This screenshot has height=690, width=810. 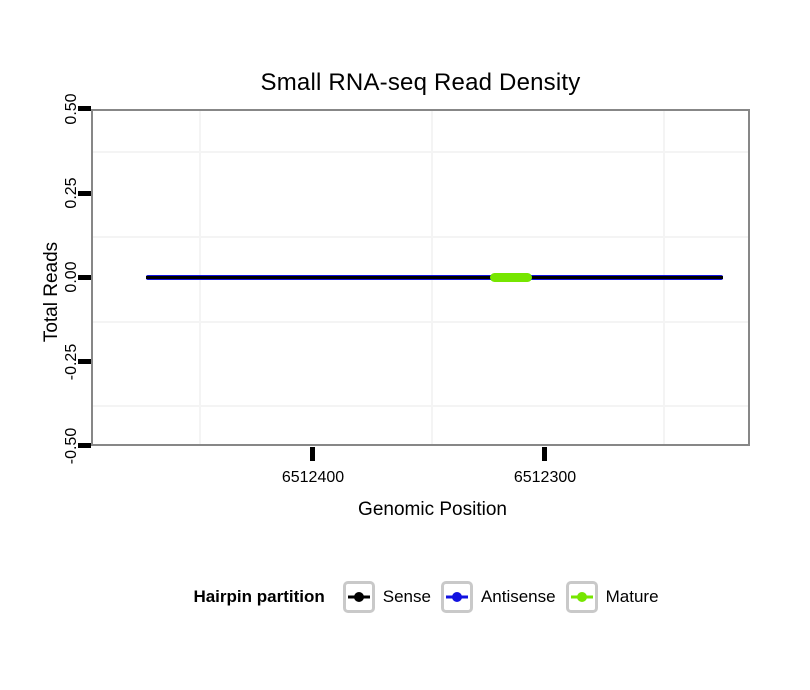 I want to click on legend-entry-sense: Sense, so click(x=386, y=597).